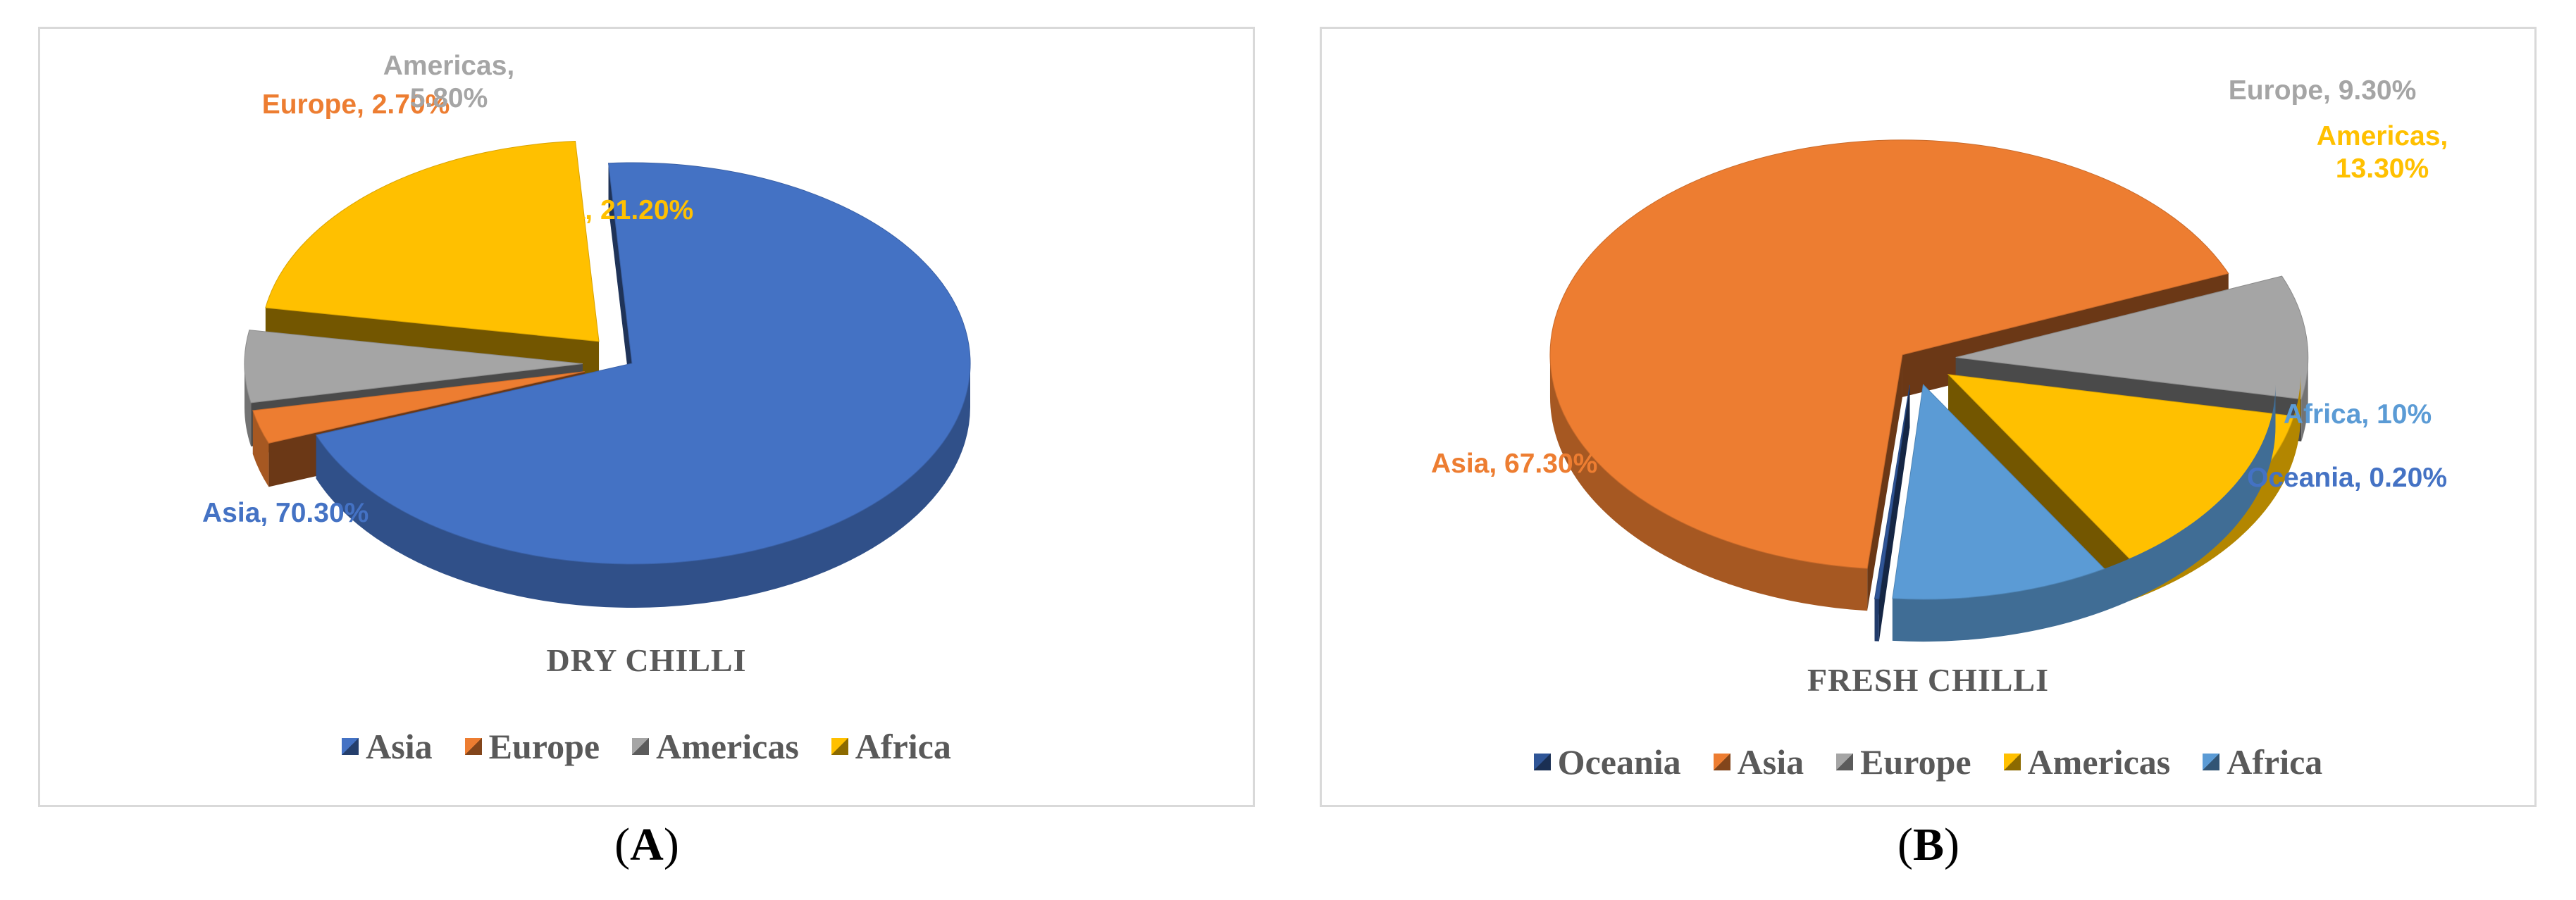  What do you see at coordinates (600, 210) in the screenshot?
I see `data-label-africa: Africa, 21.20%` at bounding box center [600, 210].